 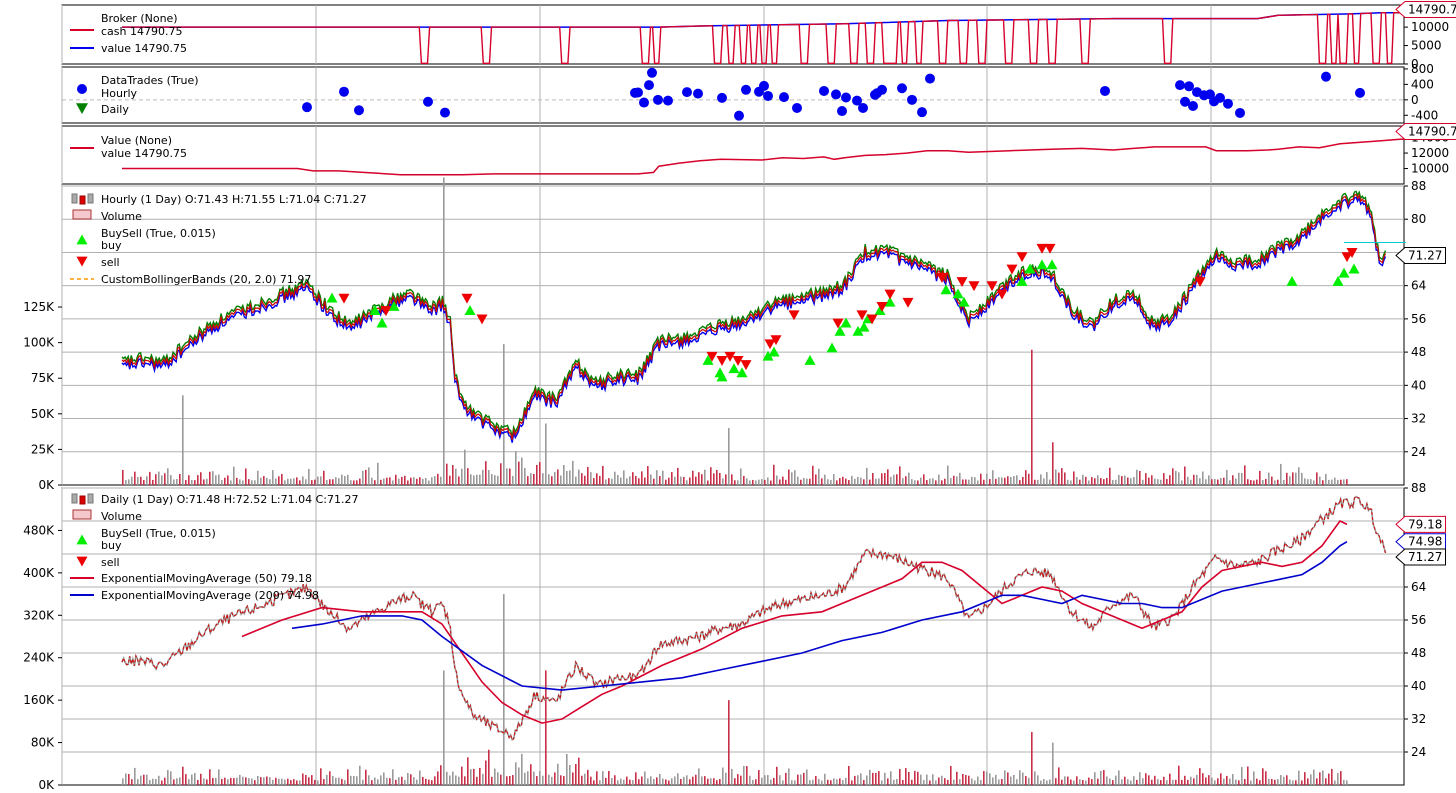 I want to click on hourly-legend-buy: buy, so click(x=111, y=245).